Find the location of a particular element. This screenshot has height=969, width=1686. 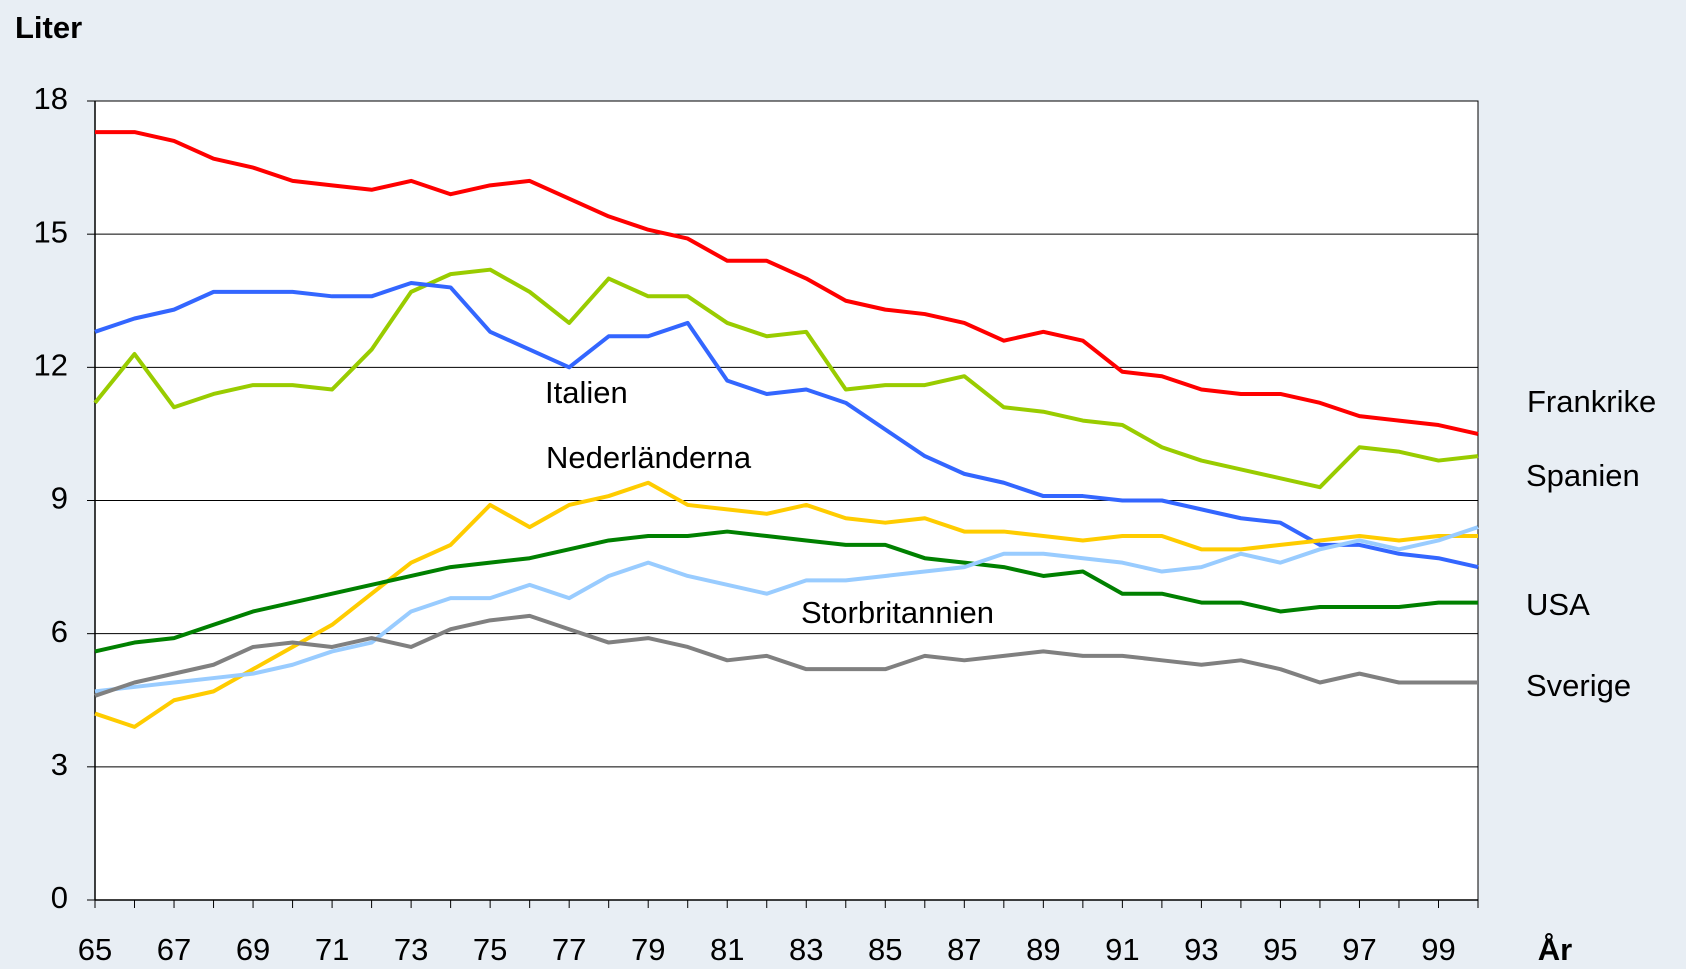

x-tick-label: 71 is located at coordinates (332, 949).